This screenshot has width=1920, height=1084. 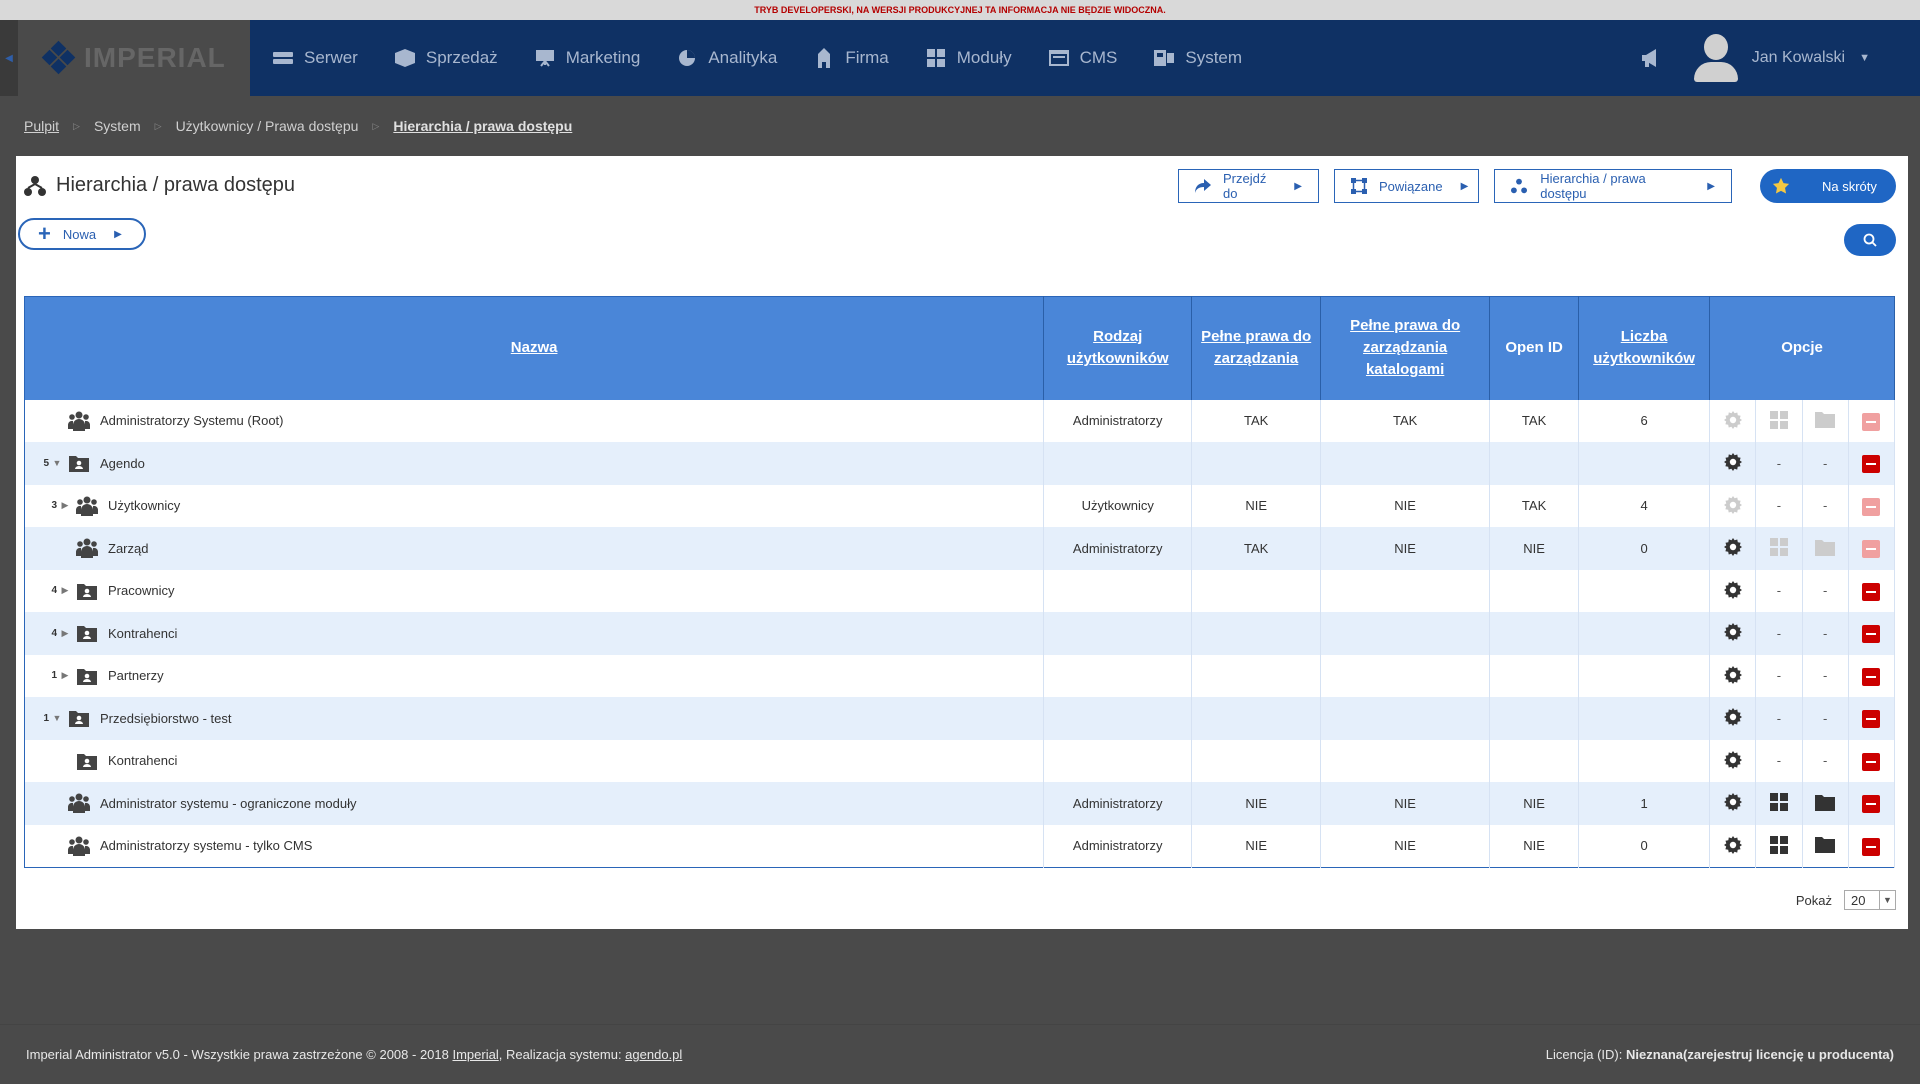 What do you see at coordinates (968, 58) in the screenshot?
I see `nav-item-moduły: Moduły` at bounding box center [968, 58].